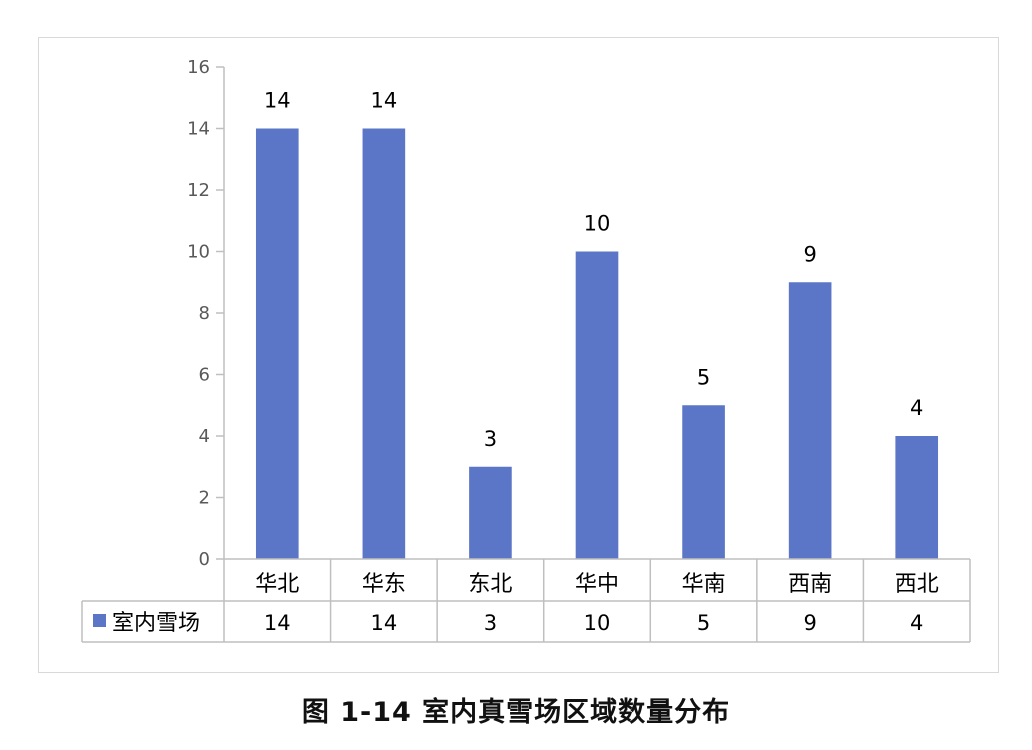 The image size is (1032, 750). What do you see at coordinates (384, 584) in the screenshot?
I see `category-label: 华东` at bounding box center [384, 584].